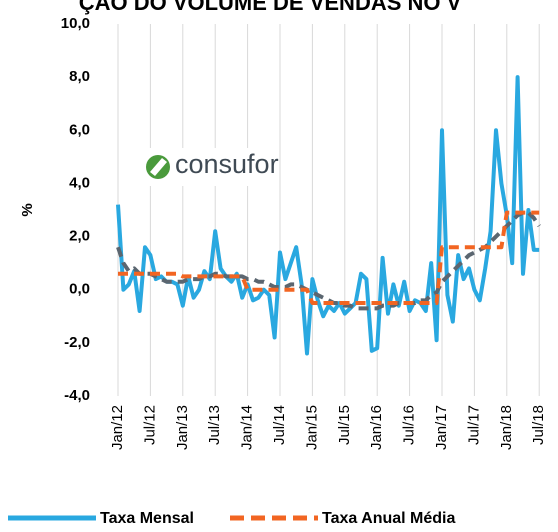  Describe the element at coordinates (376, 427) in the screenshot. I see `x-tick-label: Jan/16` at that location.